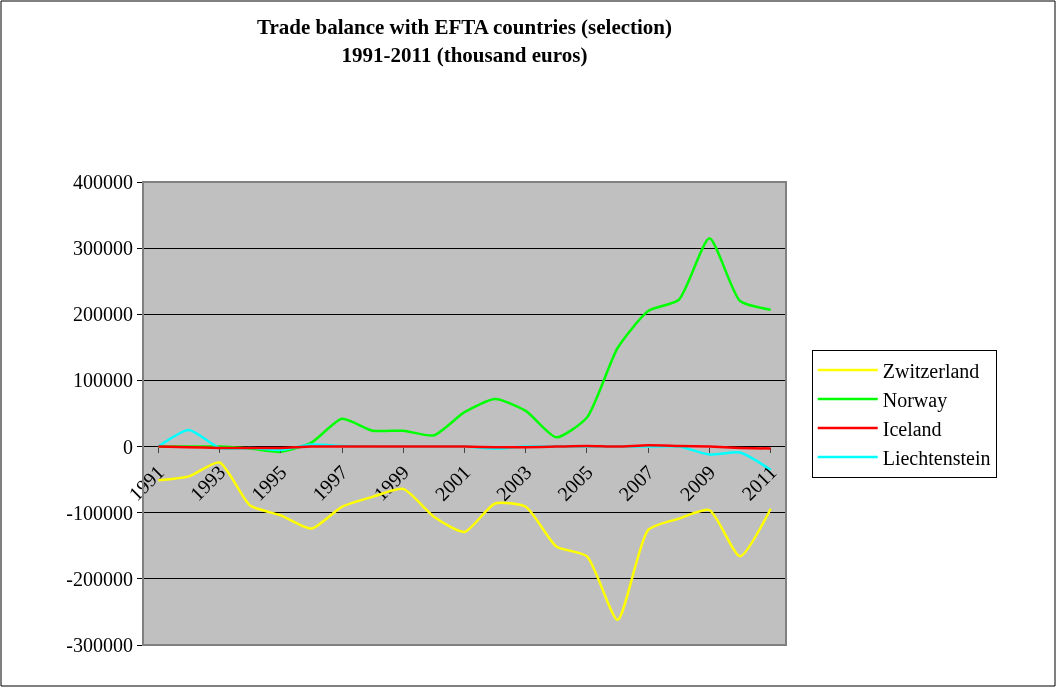 The width and height of the screenshot is (1056, 687). What do you see at coordinates (759, 482) in the screenshot?
I see `x-tick-label: 2011` at bounding box center [759, 482].